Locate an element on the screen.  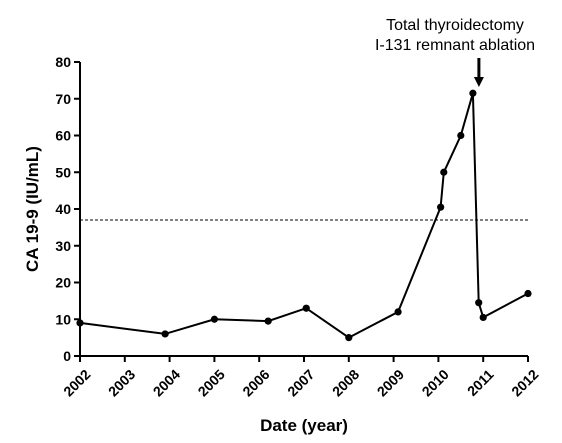
x-tick-label: 2005 is located at coordinates (211, 382).